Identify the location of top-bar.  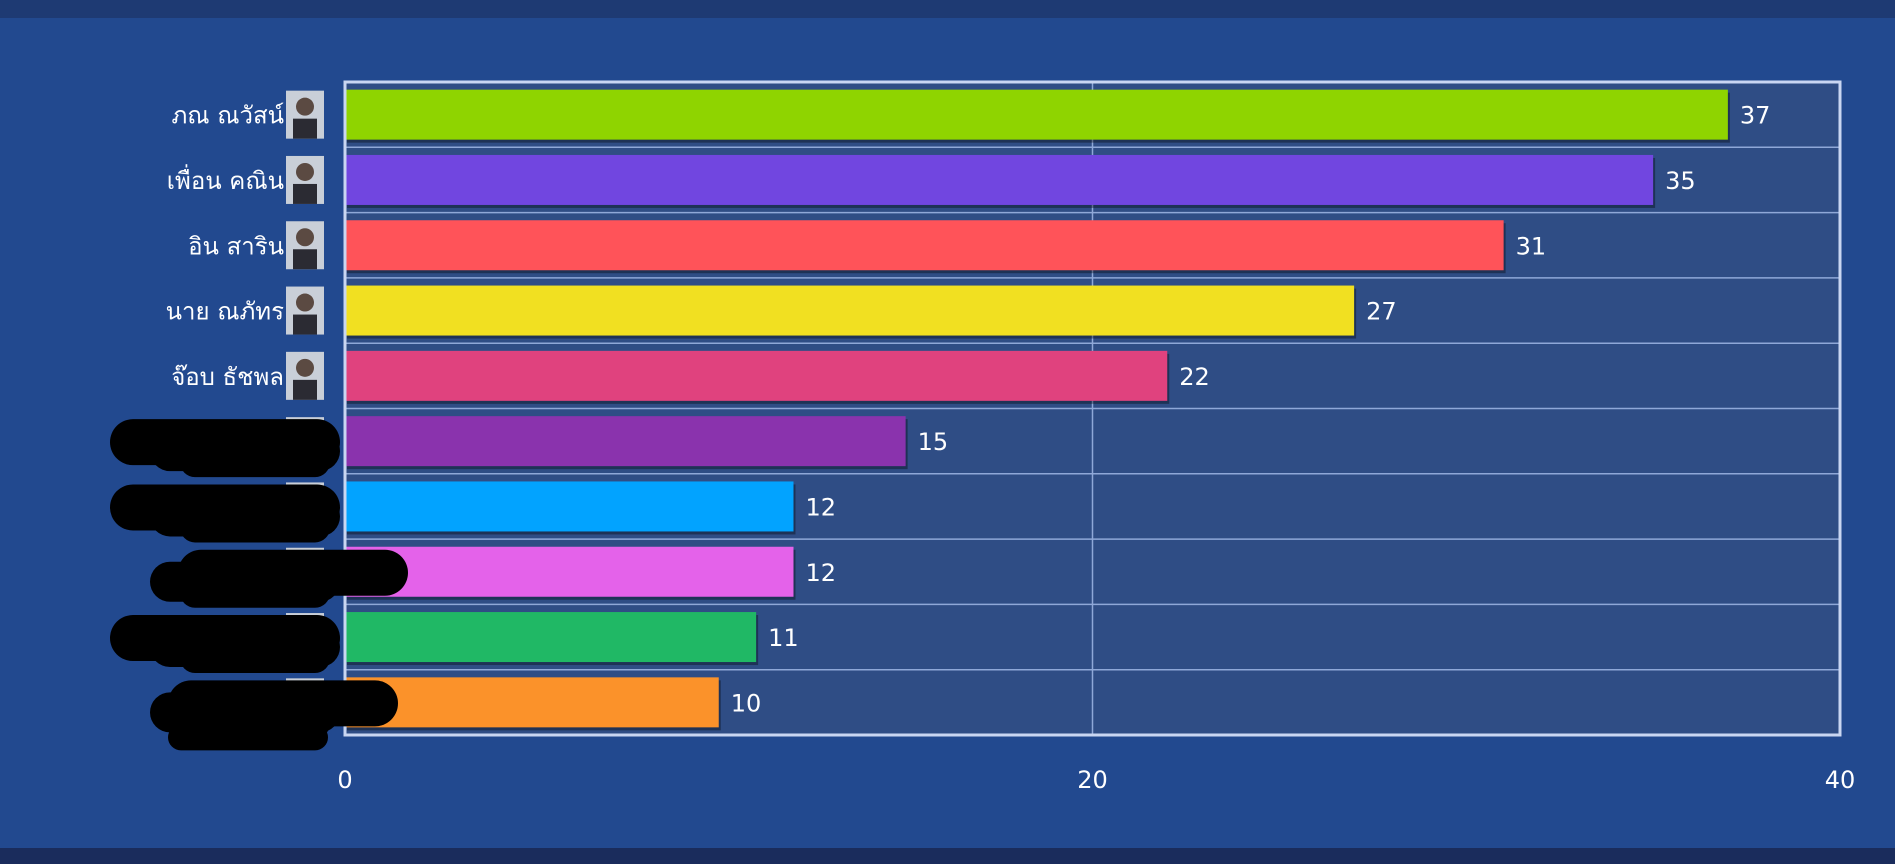
(947, 9).